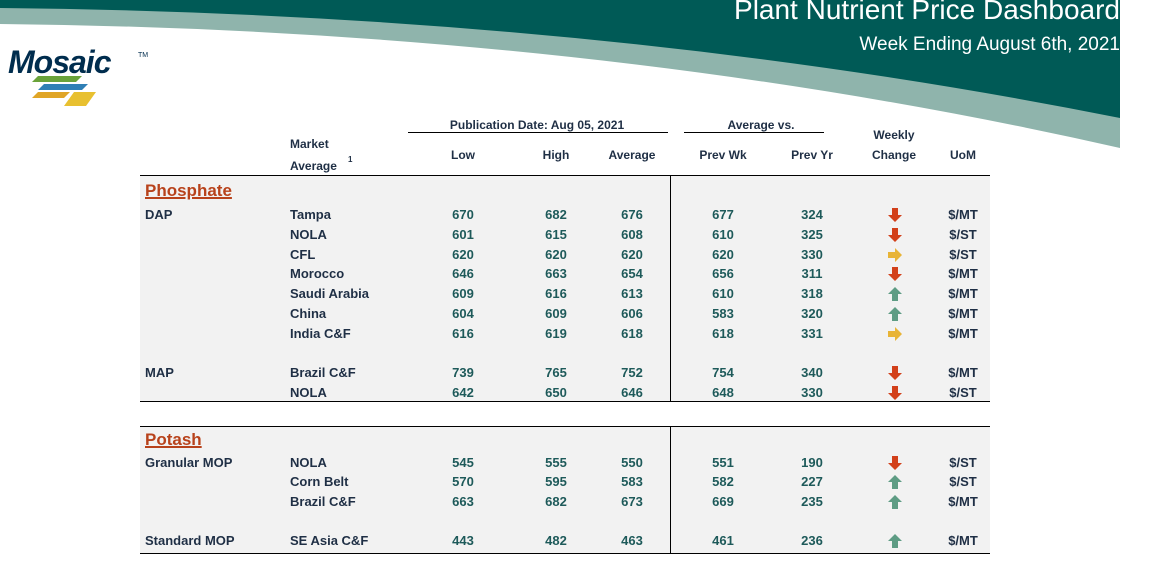  Describe the element at coordinates (463, 540) in the screenshot. I see `low-price: 443` at that location.